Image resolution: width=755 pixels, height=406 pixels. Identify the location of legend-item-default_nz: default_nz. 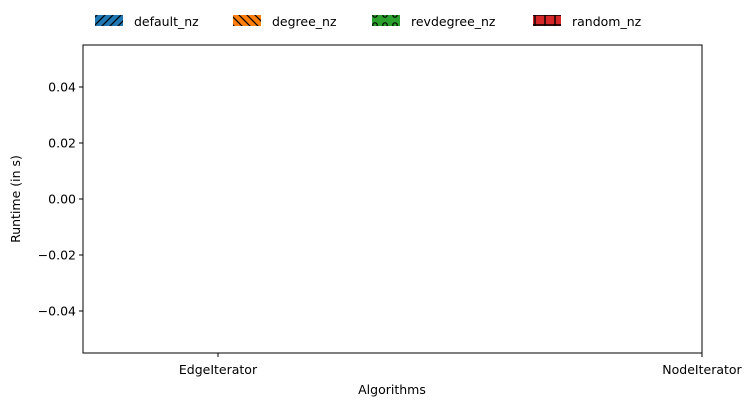
(147, 21).